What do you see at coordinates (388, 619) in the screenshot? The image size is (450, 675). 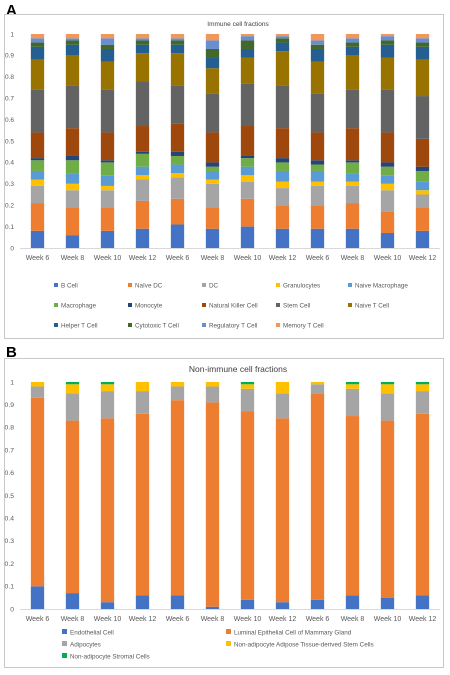 I see `x-tick-label: Week 10` at bounding box center [388, 619].